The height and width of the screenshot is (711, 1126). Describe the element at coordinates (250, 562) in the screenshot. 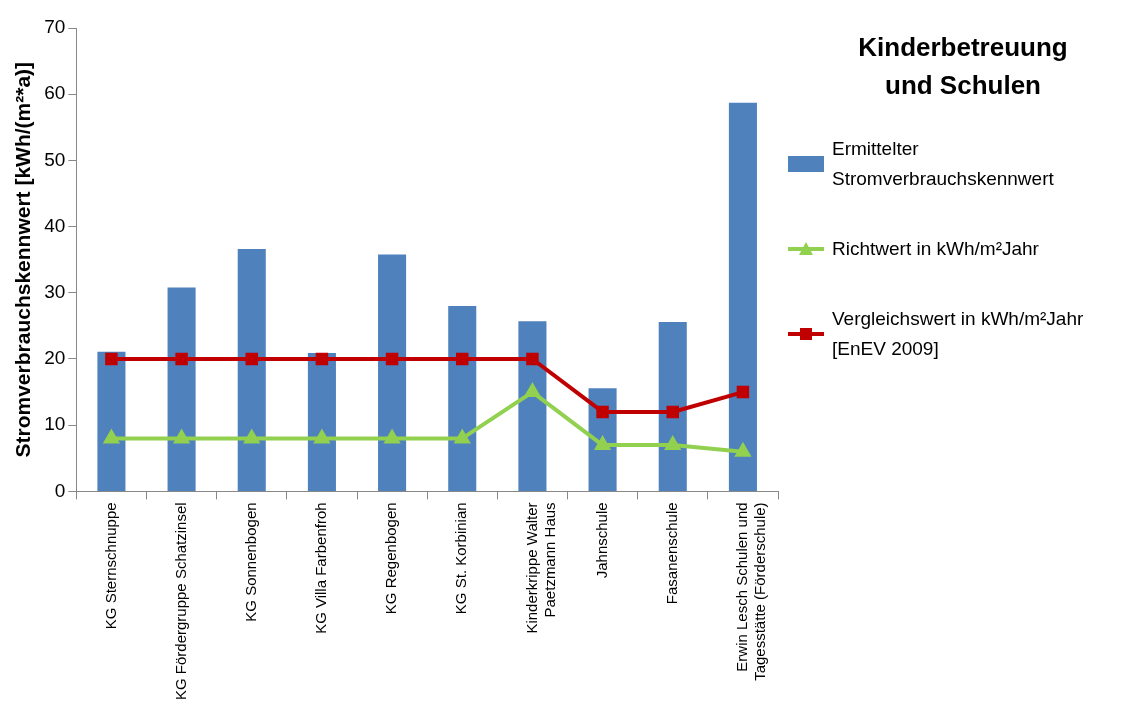

I see `x-tick-label: KG Sonnenbogen` at that location.